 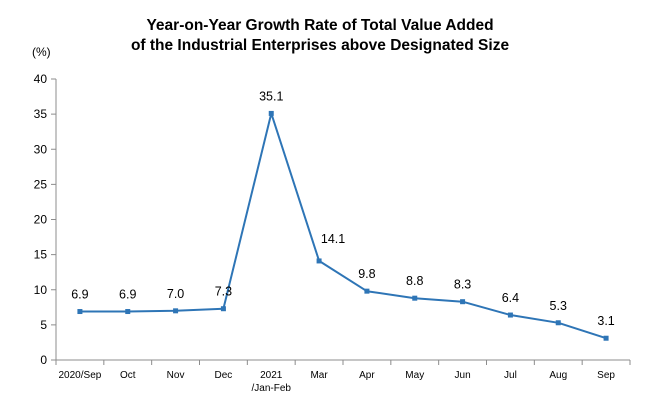 What do you see at coordinates (224, 375) in the screenshot?
I see `x-tick-label: Dec` at bounding box center [224, 375].